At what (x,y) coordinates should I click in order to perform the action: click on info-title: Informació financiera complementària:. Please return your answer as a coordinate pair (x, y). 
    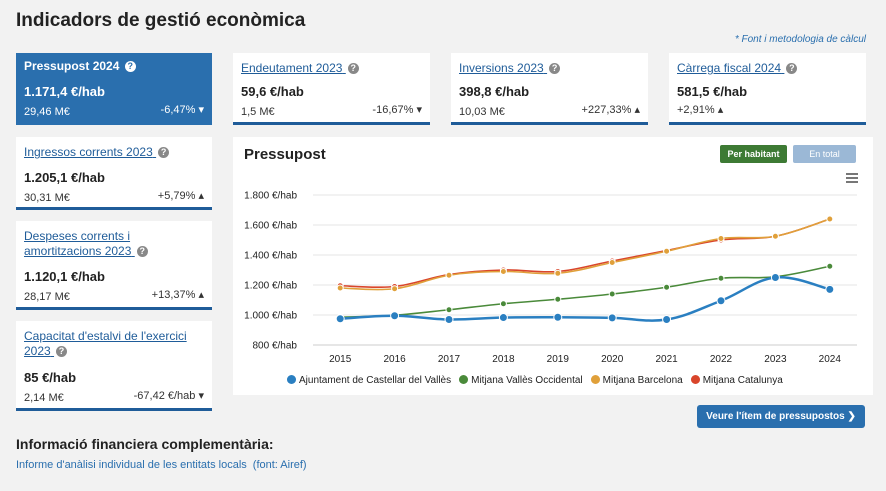
    Looking at the image, I should click on (145, 444).